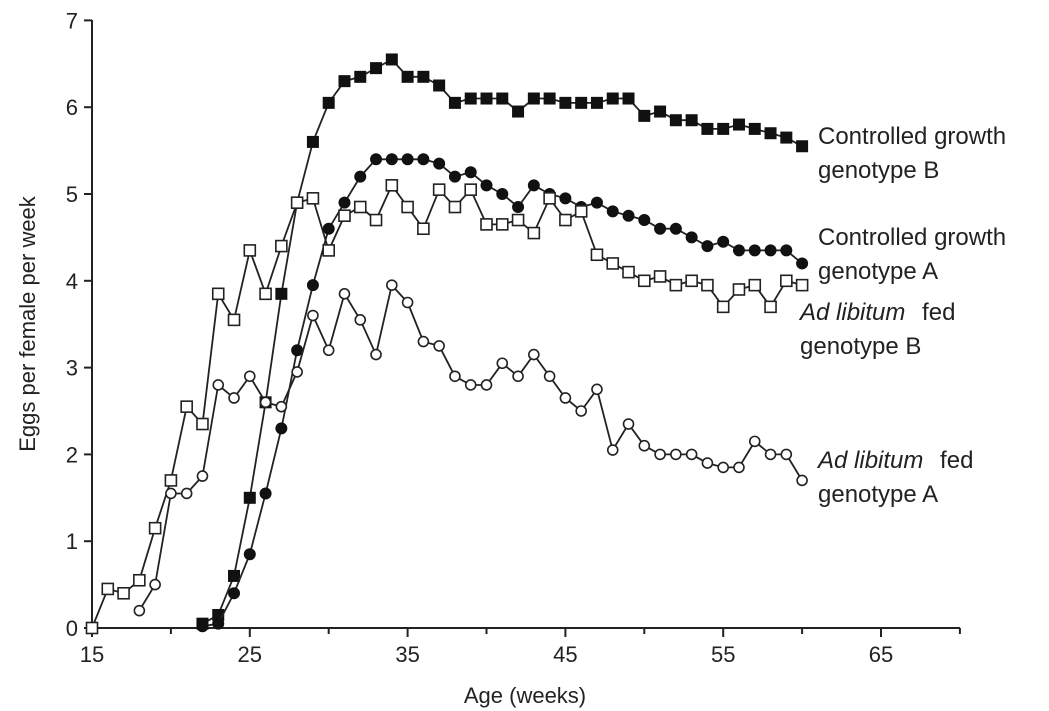 The height and width of the screenshot is (711, 1049). I want to click on x-tick-label-45: 45, so click(565, 654).